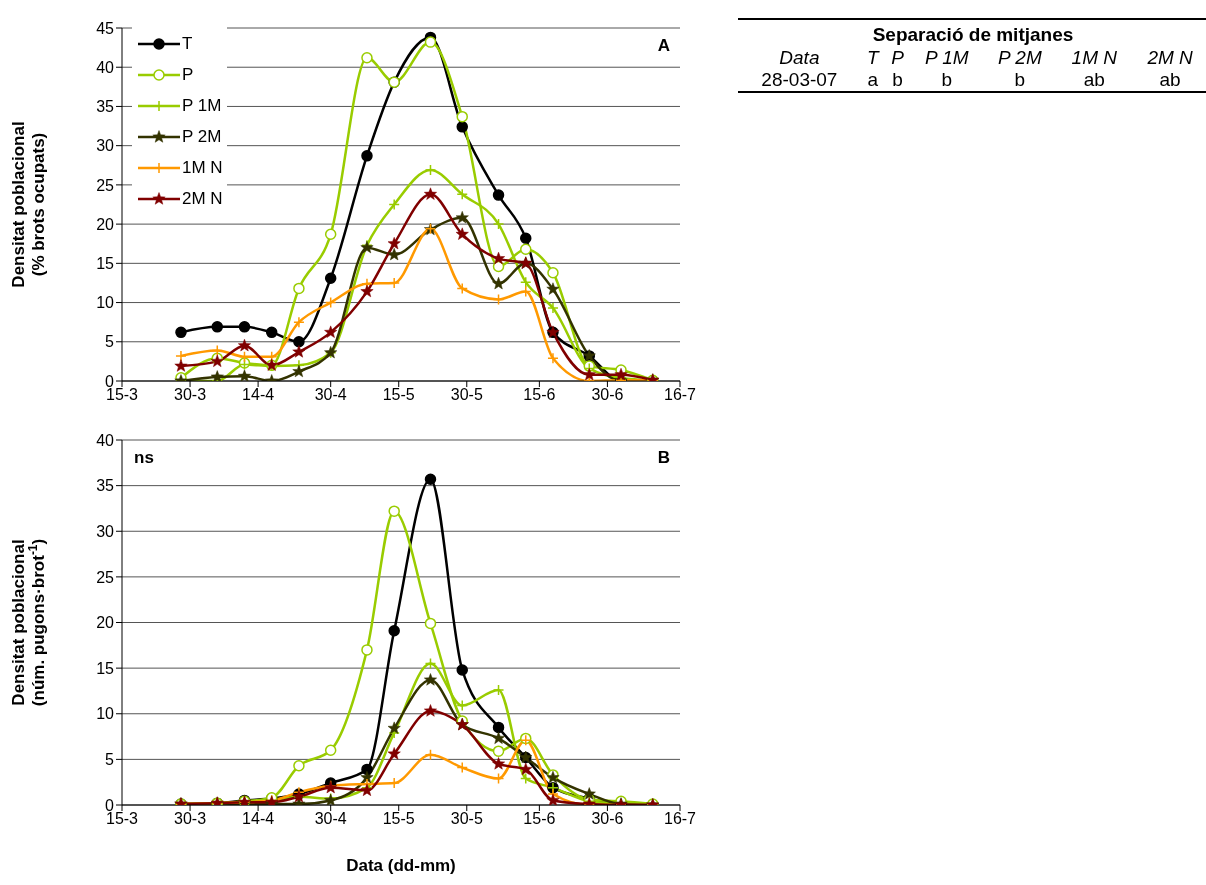  Describe the element at coordinates (202, 105) in the screenshot. I see `legend-label: P 1M` at that location.